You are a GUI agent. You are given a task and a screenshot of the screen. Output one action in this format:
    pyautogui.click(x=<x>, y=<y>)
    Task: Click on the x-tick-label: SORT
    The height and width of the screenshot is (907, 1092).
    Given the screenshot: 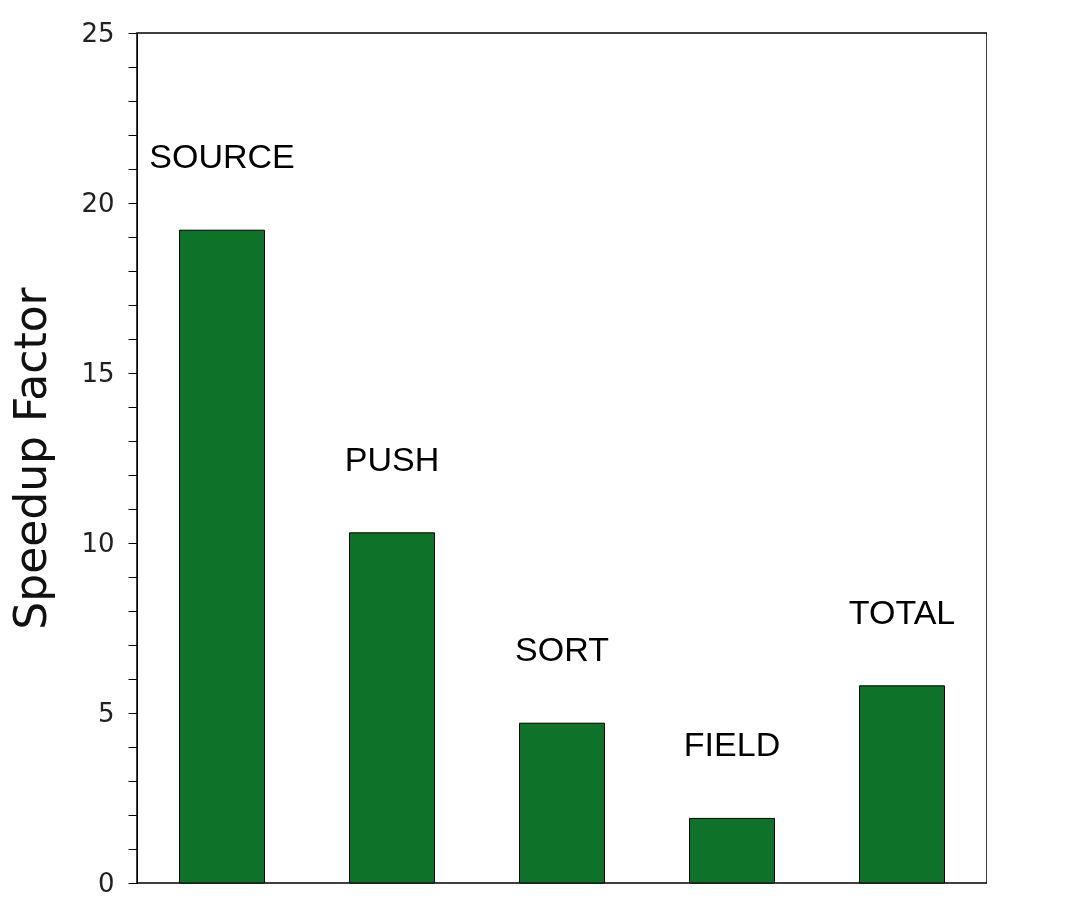 What is the action you would take?
    pyautogui.click(x=562, y=649)
    